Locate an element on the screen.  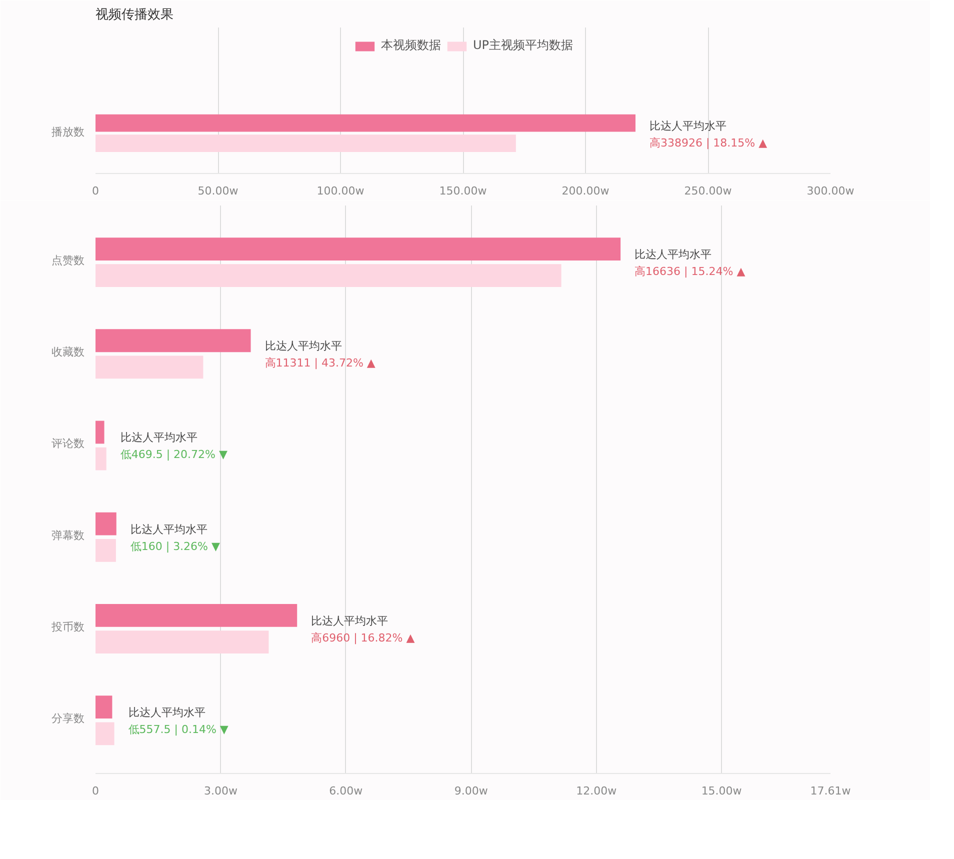
x-tick-label: 250.00w is located at coordinates (708, 191).